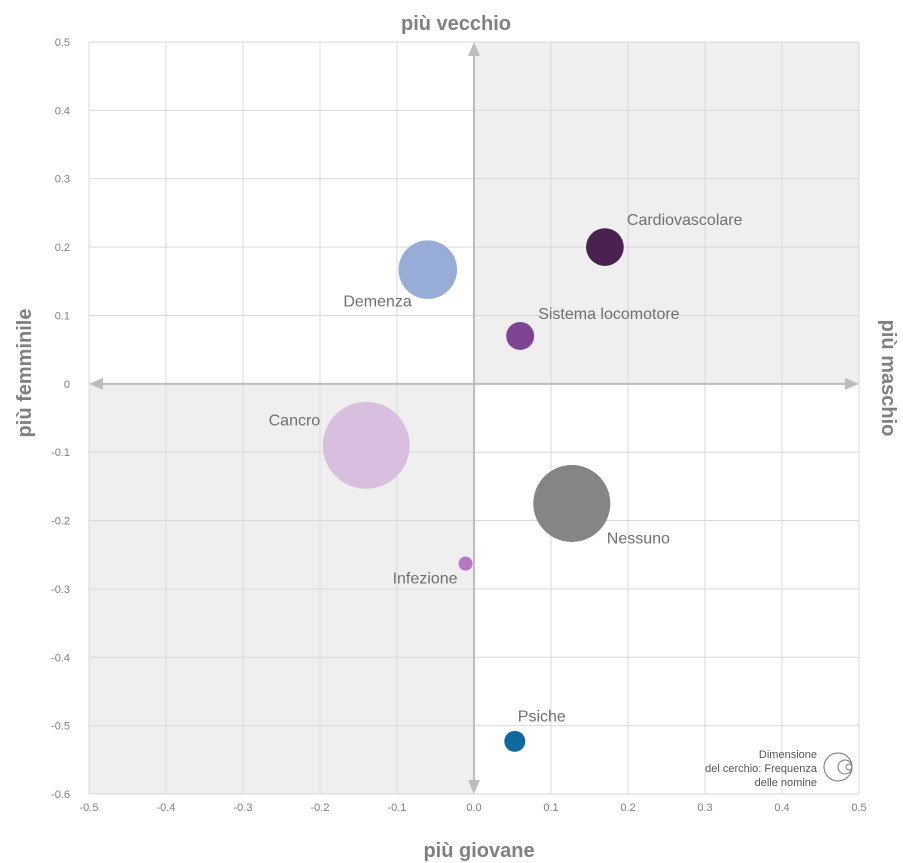 The image size is (903, 863). What do you see at coordinates (60, 658) in the screenshot?
I see `y-tick-label: -0.4` at bounding box center [60, 658].